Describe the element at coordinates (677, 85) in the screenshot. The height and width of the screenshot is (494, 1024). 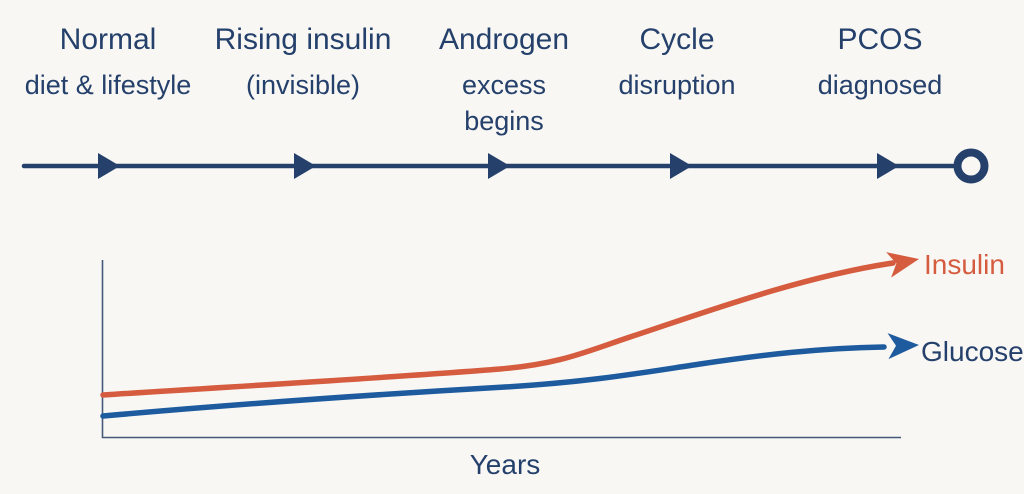
I see `stage-subtitle: disruption` at that location.